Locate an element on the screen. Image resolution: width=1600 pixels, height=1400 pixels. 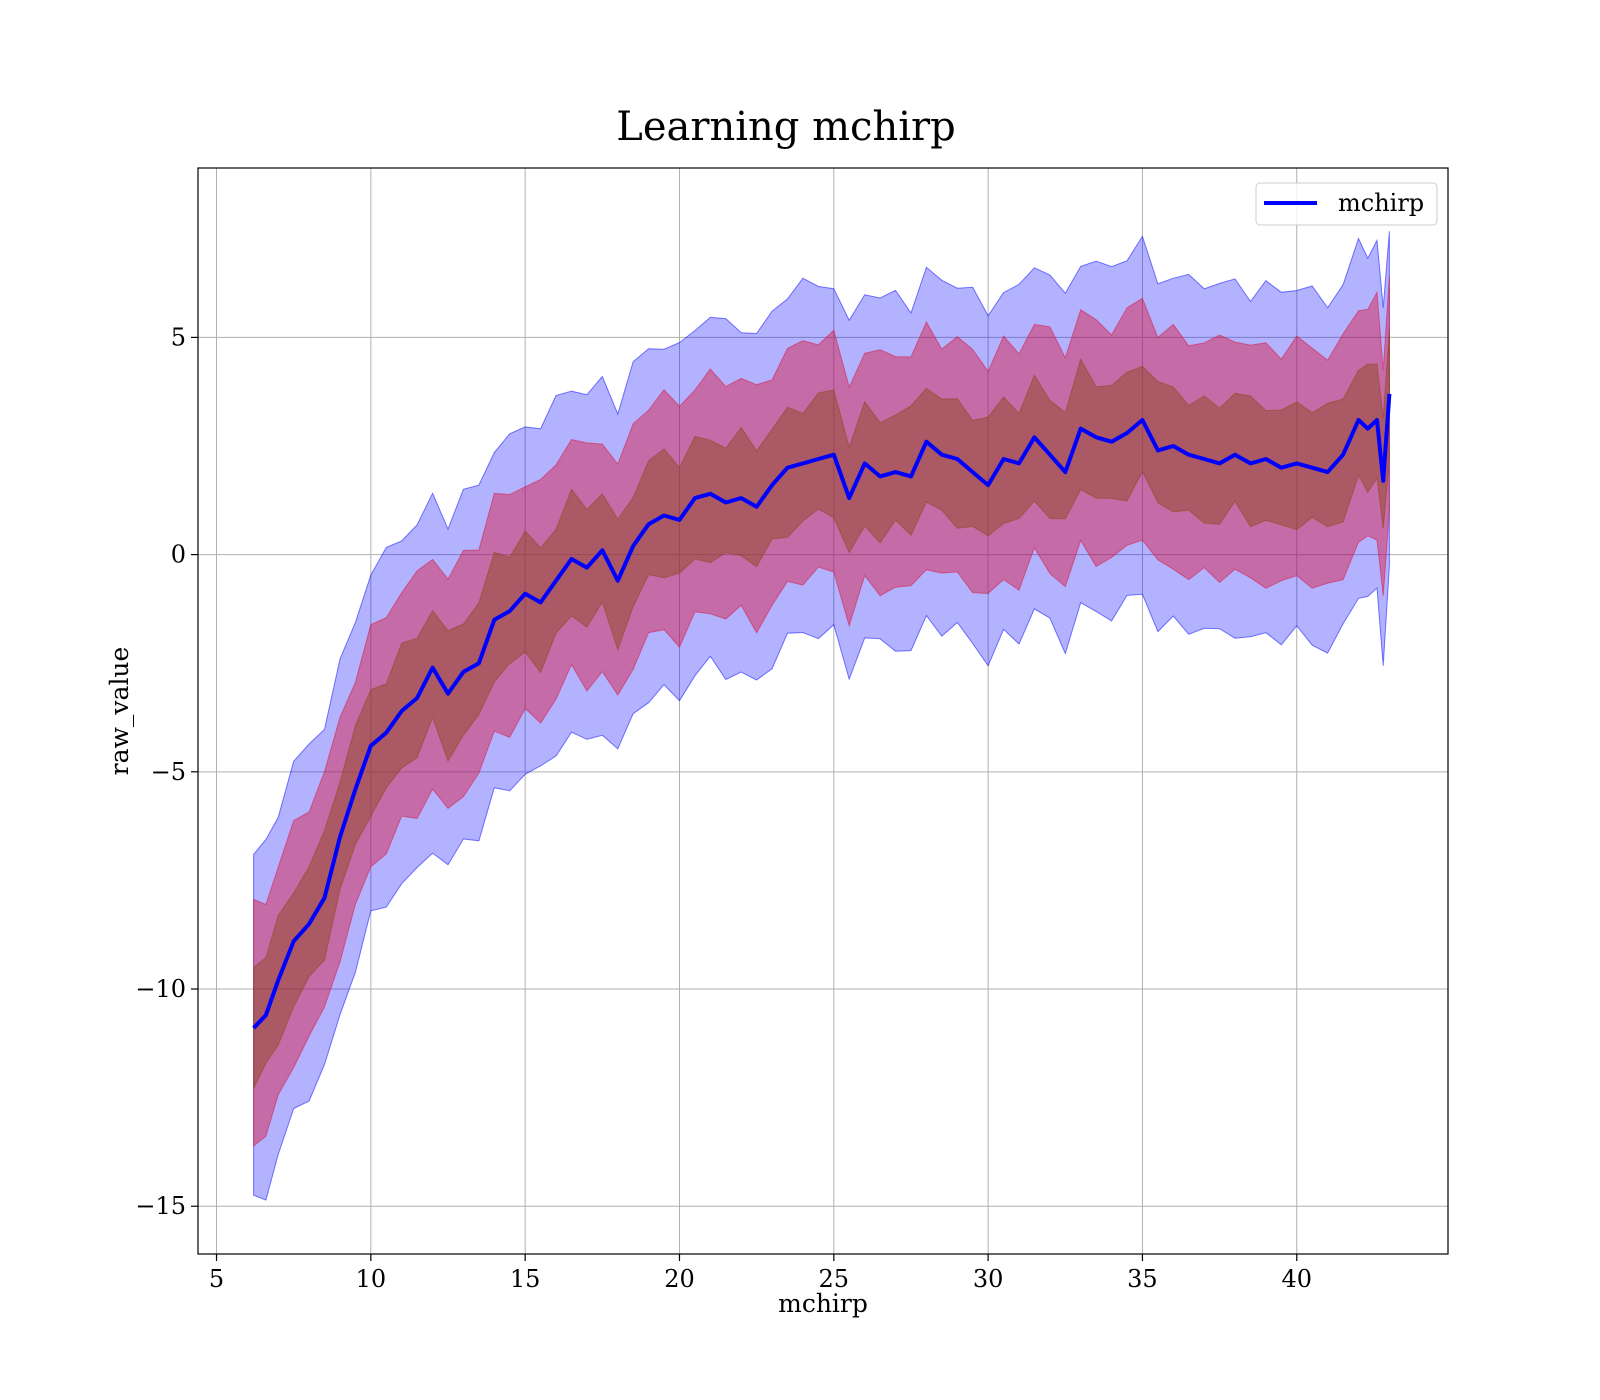
legend-label: mchirp is located at coordinates (1381, 203).